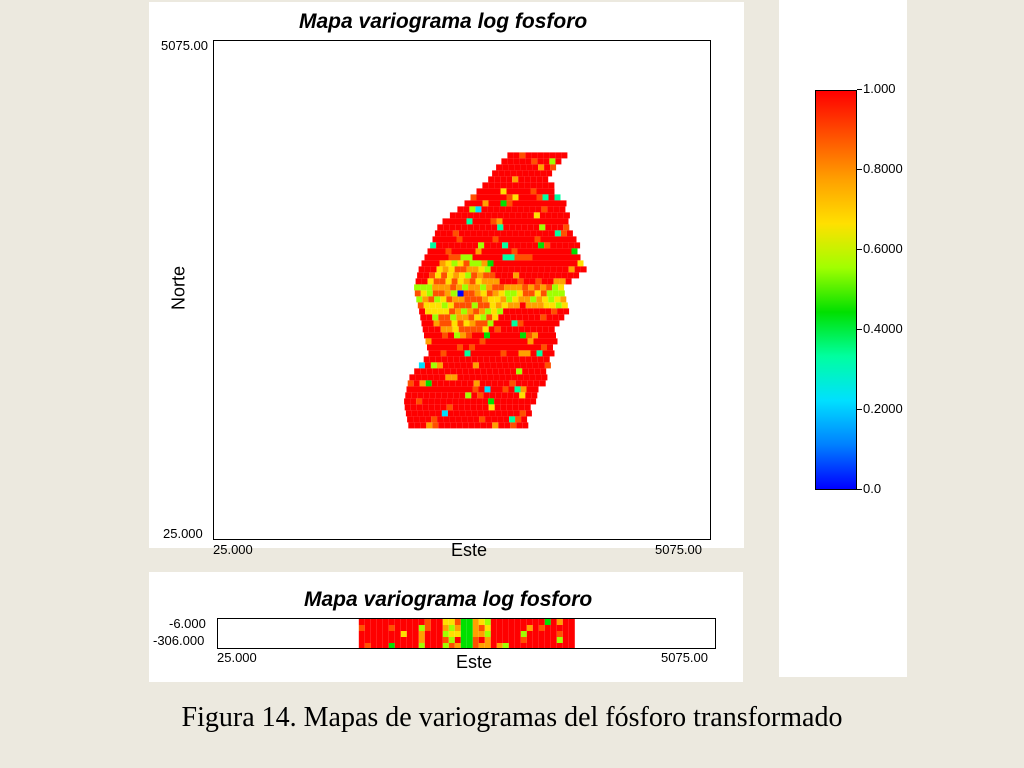 Image resolution: width=1024 pixels, height=768 pixels. What do you see at coordinates (883, 248) in the screenshot?
I see `colorbar-tick-label: 0.6000` at bounding box center [883, 248].